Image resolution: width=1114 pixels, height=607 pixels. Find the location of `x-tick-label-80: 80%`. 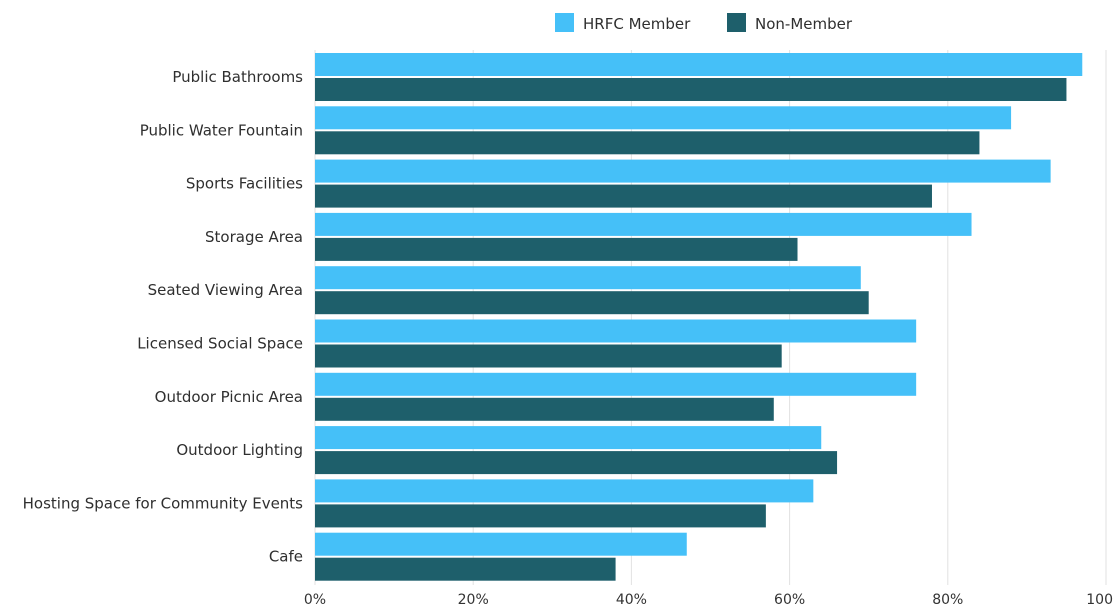

x-tick-label-80: 80% is located at coordinates (947, 599).